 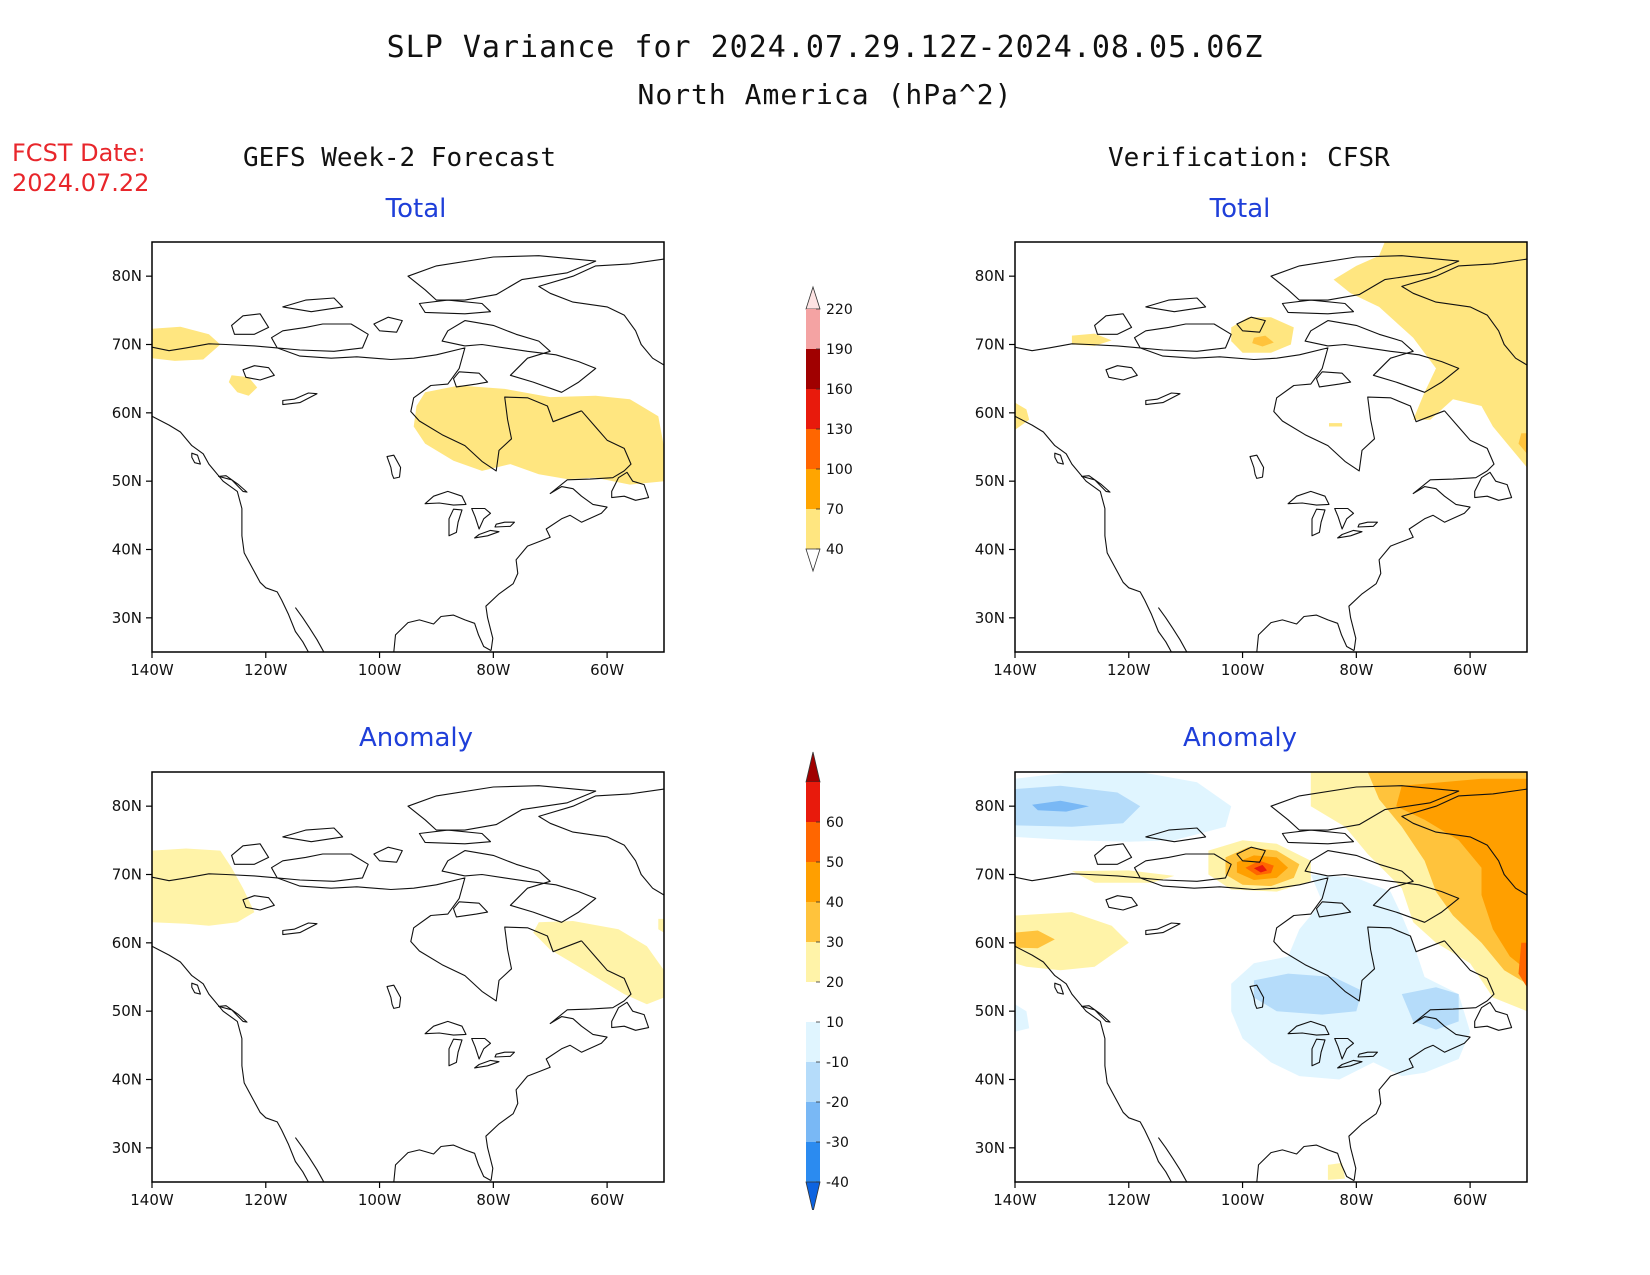 What do you see at coordinates (835, 863) in the screenshot?
I see `colorbar-label: 50` at bounding box center [835, 863].